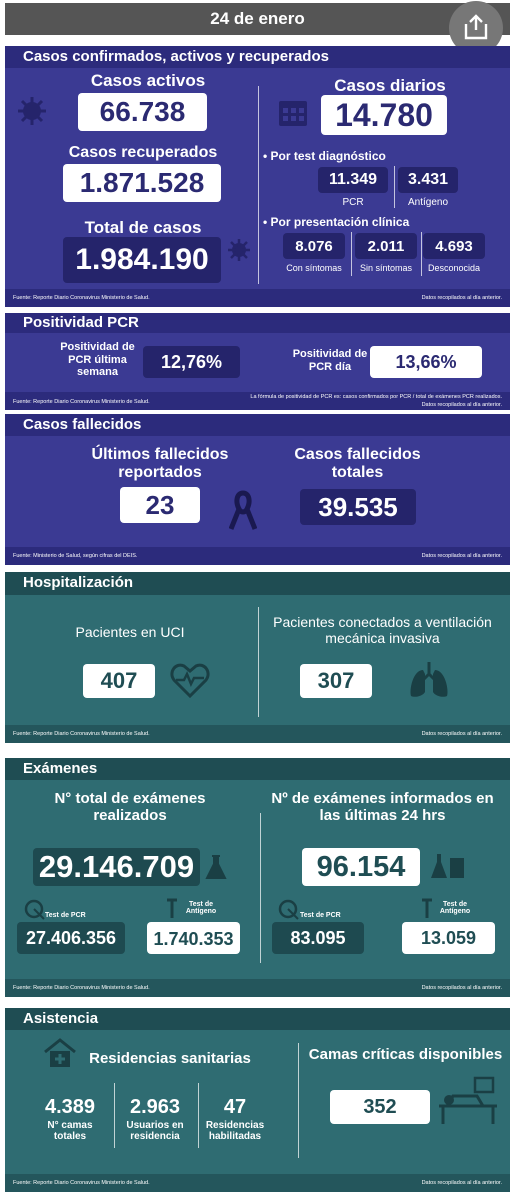  What do you see at coordinates (119, 681) in the screenshot?
I see `value-box: 407` at bounding box center [119, 681].